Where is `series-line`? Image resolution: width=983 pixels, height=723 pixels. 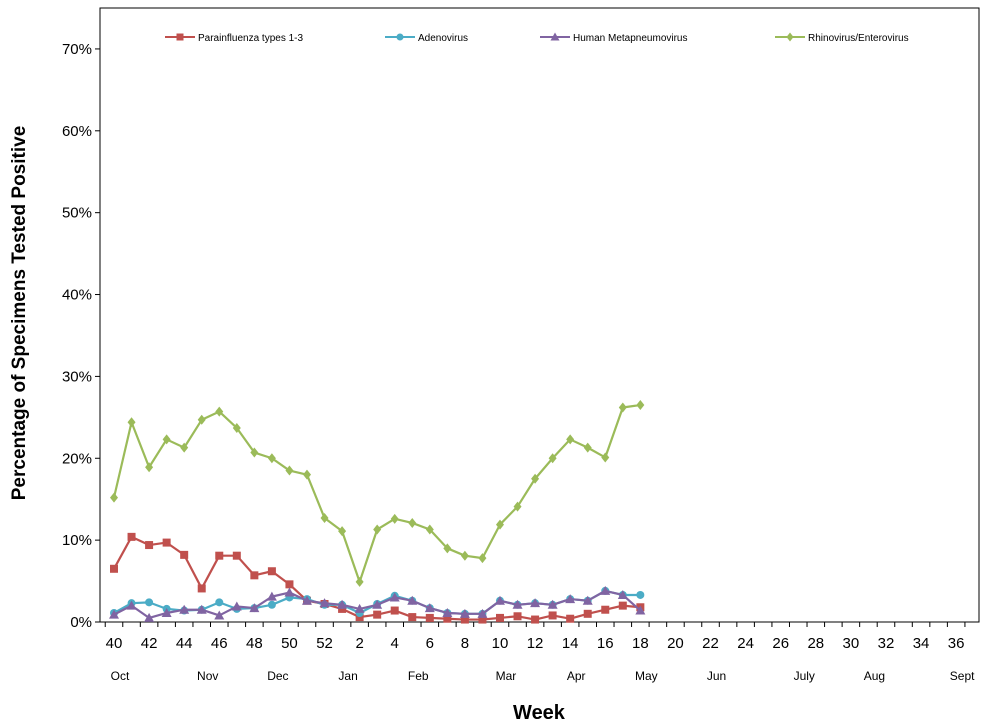
series-line is located at coordinates (376, 493).